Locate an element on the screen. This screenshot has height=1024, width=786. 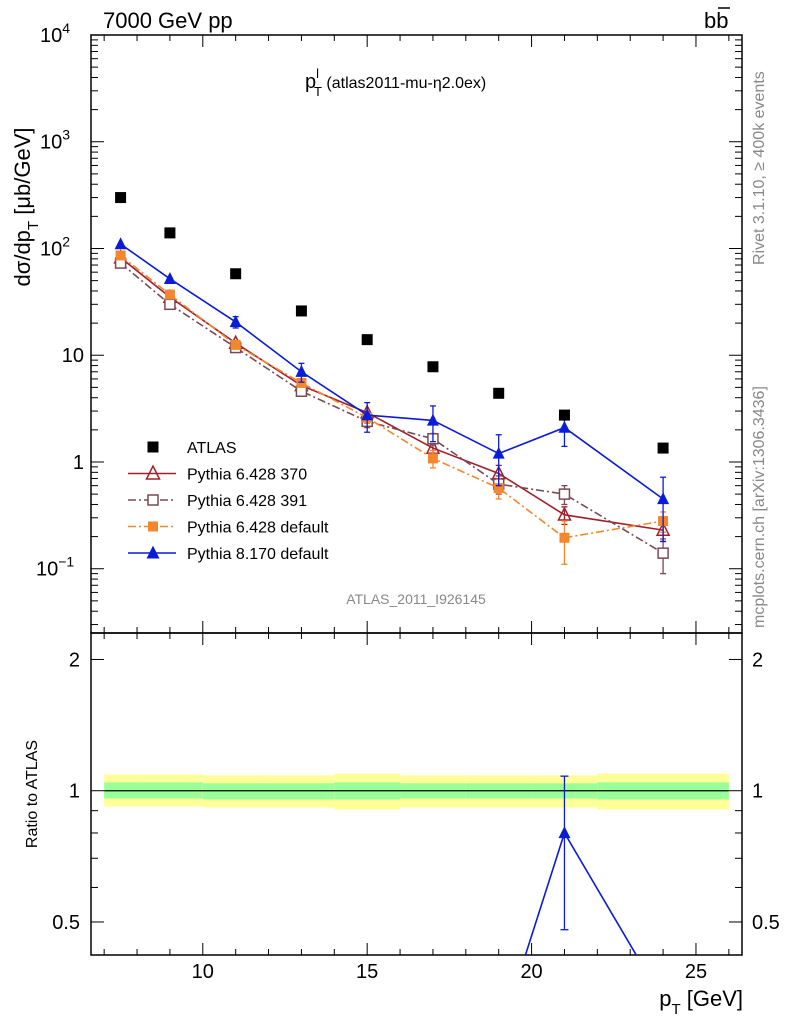
header-process-label: bb is located at coordinates (717, 20).